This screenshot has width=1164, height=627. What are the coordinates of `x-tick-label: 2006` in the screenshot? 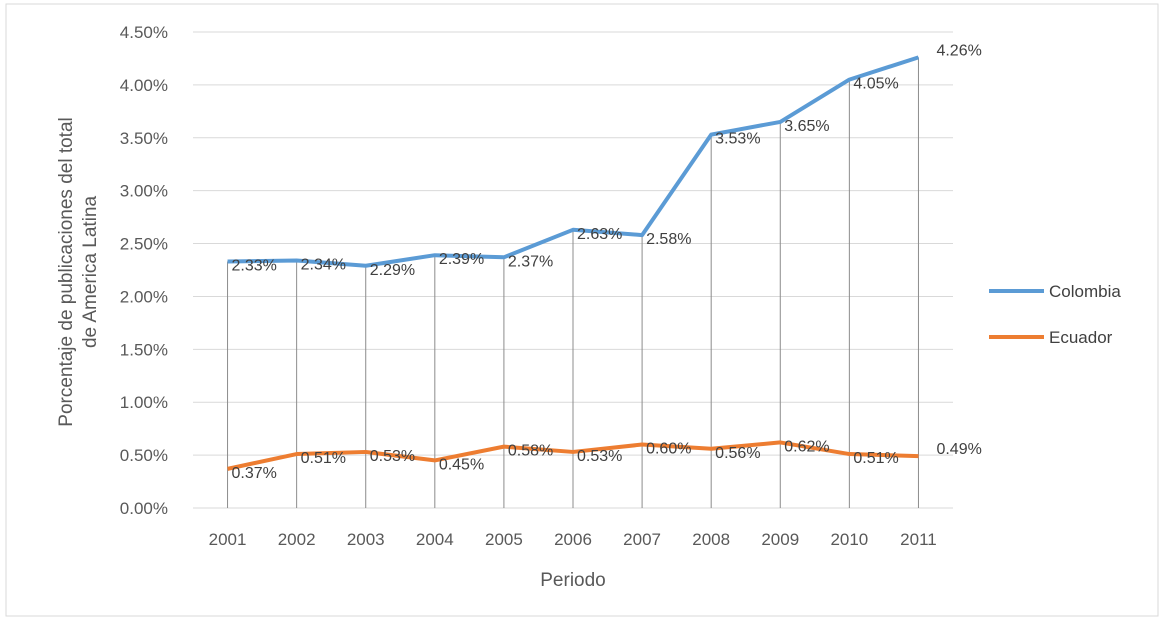 It's located at (573, 539).